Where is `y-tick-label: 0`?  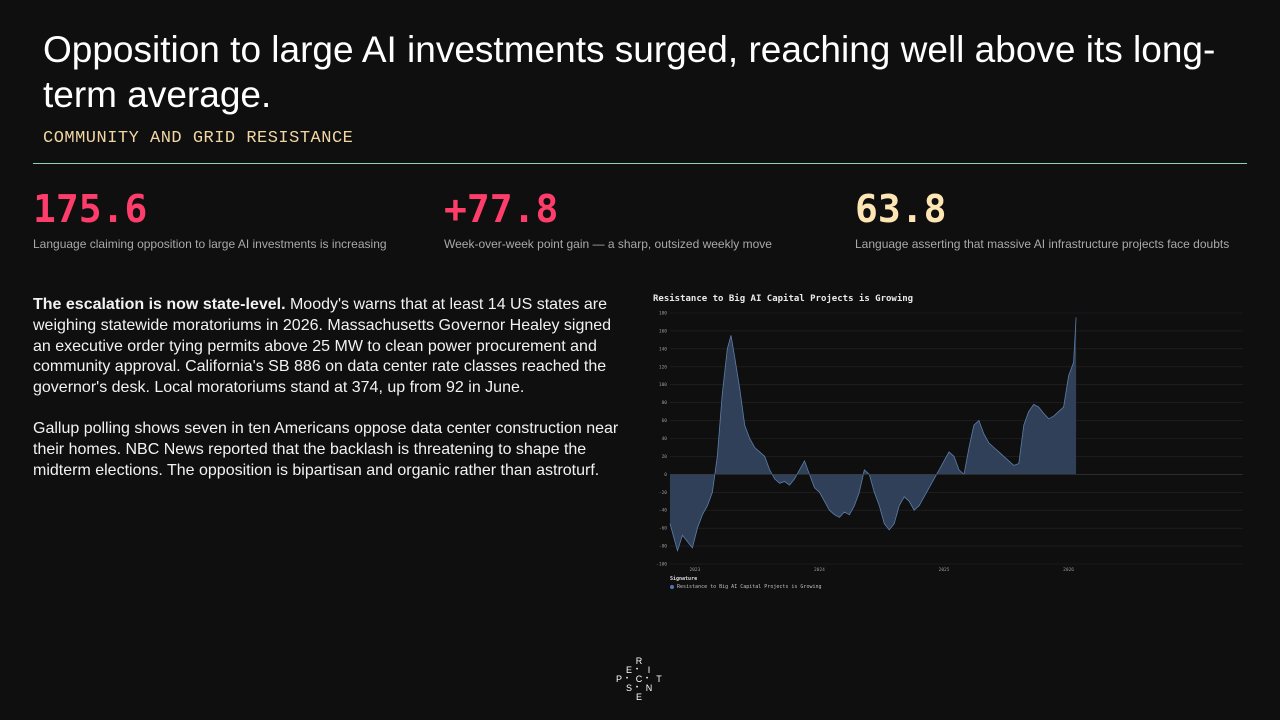
y-tick-label: 0 is located at coordinates (665, 475).